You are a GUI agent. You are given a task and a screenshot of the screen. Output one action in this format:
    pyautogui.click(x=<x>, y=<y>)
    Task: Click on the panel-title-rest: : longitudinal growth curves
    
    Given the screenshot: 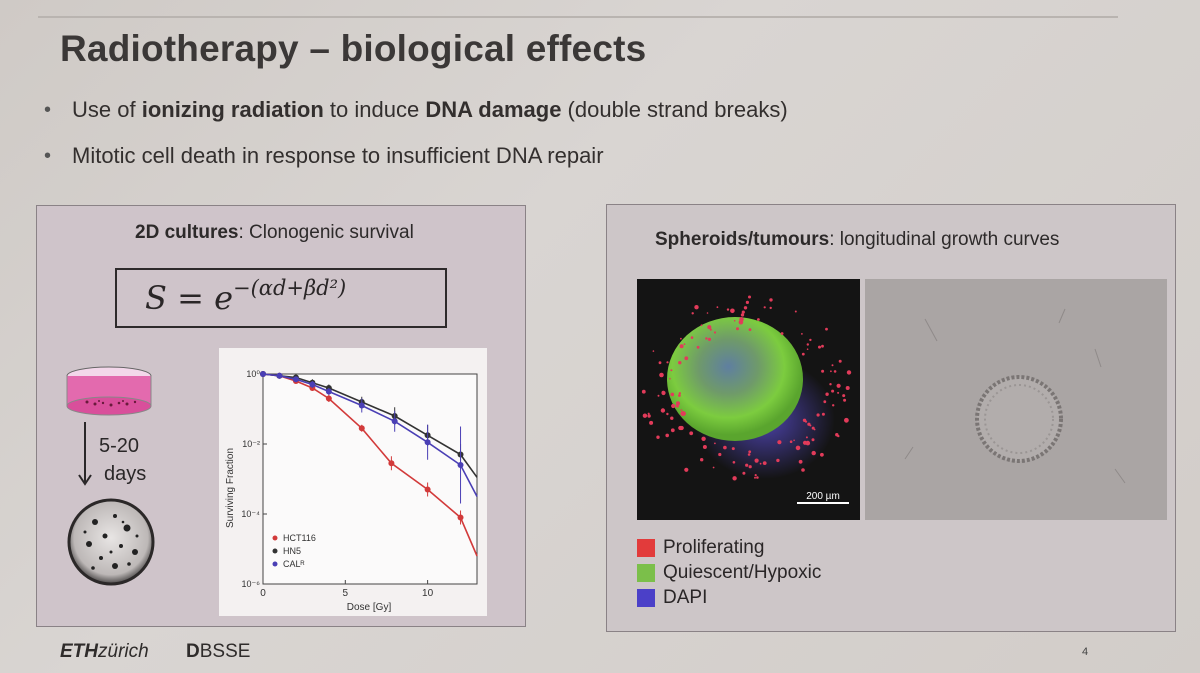 What is the action you would take?
    pyautogui.click(x=944, y=239)
    